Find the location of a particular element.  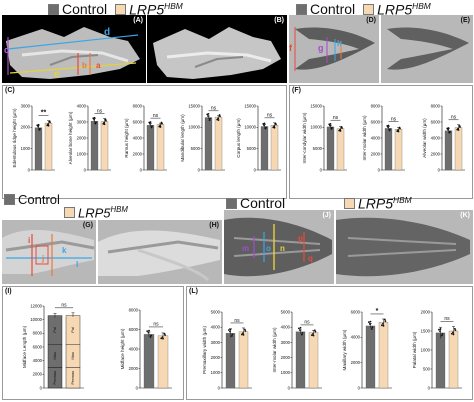

annotation-k: k is located at coordinates (64, 250).